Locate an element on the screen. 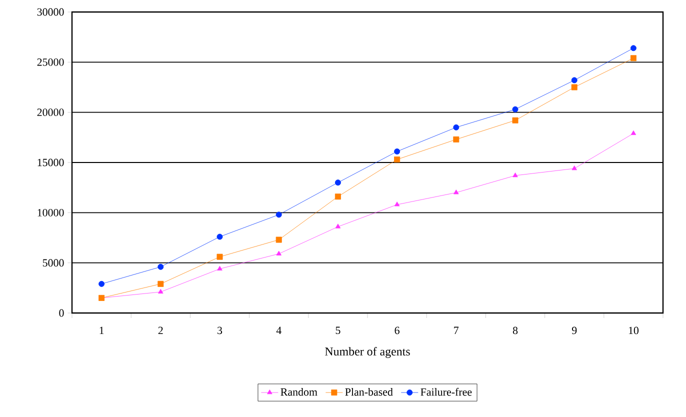 This screenshot has height=417, width=686. x-tick-label: 9 is located at coordinates (574, 330).